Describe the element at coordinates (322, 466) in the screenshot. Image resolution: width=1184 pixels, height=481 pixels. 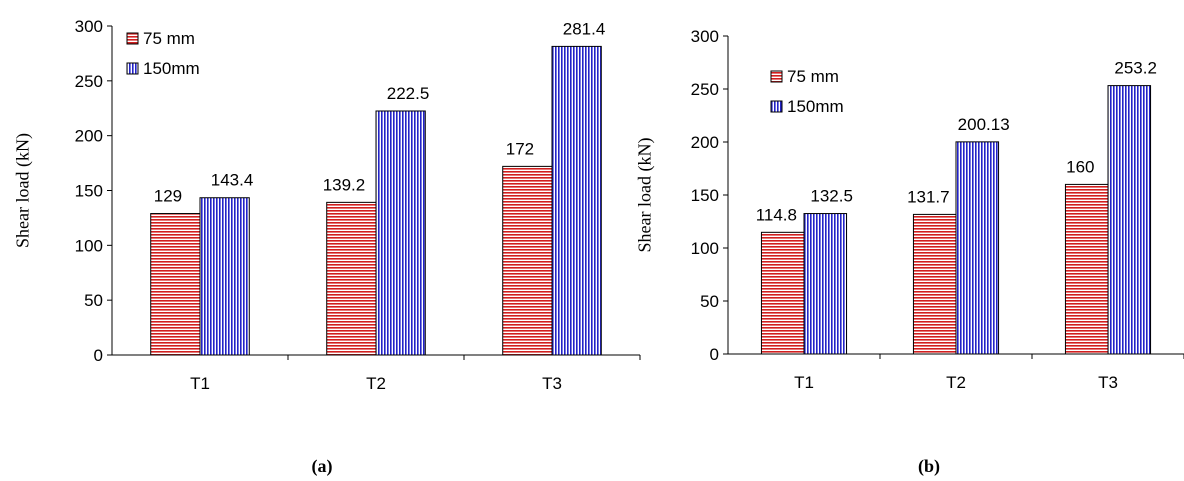
I see `panel-caption: (a)` at that location.